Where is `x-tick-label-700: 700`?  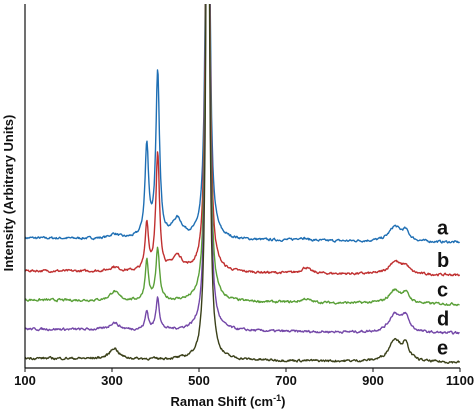 x-tick-label-700: 700 is located at coordinates (286, 380).